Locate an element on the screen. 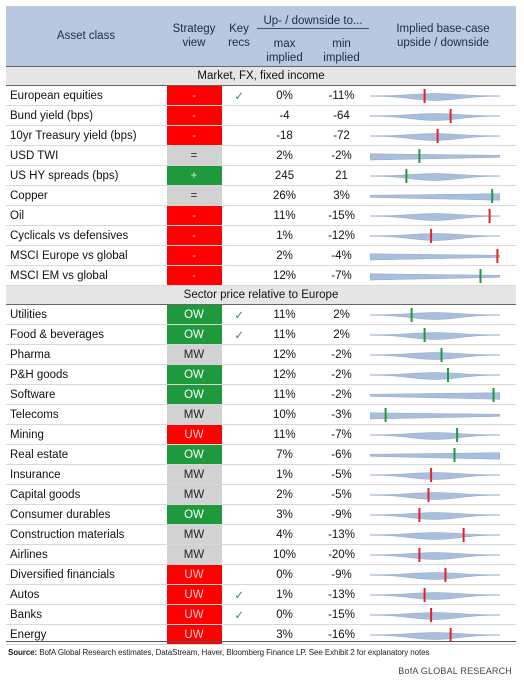 Image resolution: width=524 pixels, height=684 pixels. table-row: Construction materials MW 4% -13% is located at coordinates (261, 534).